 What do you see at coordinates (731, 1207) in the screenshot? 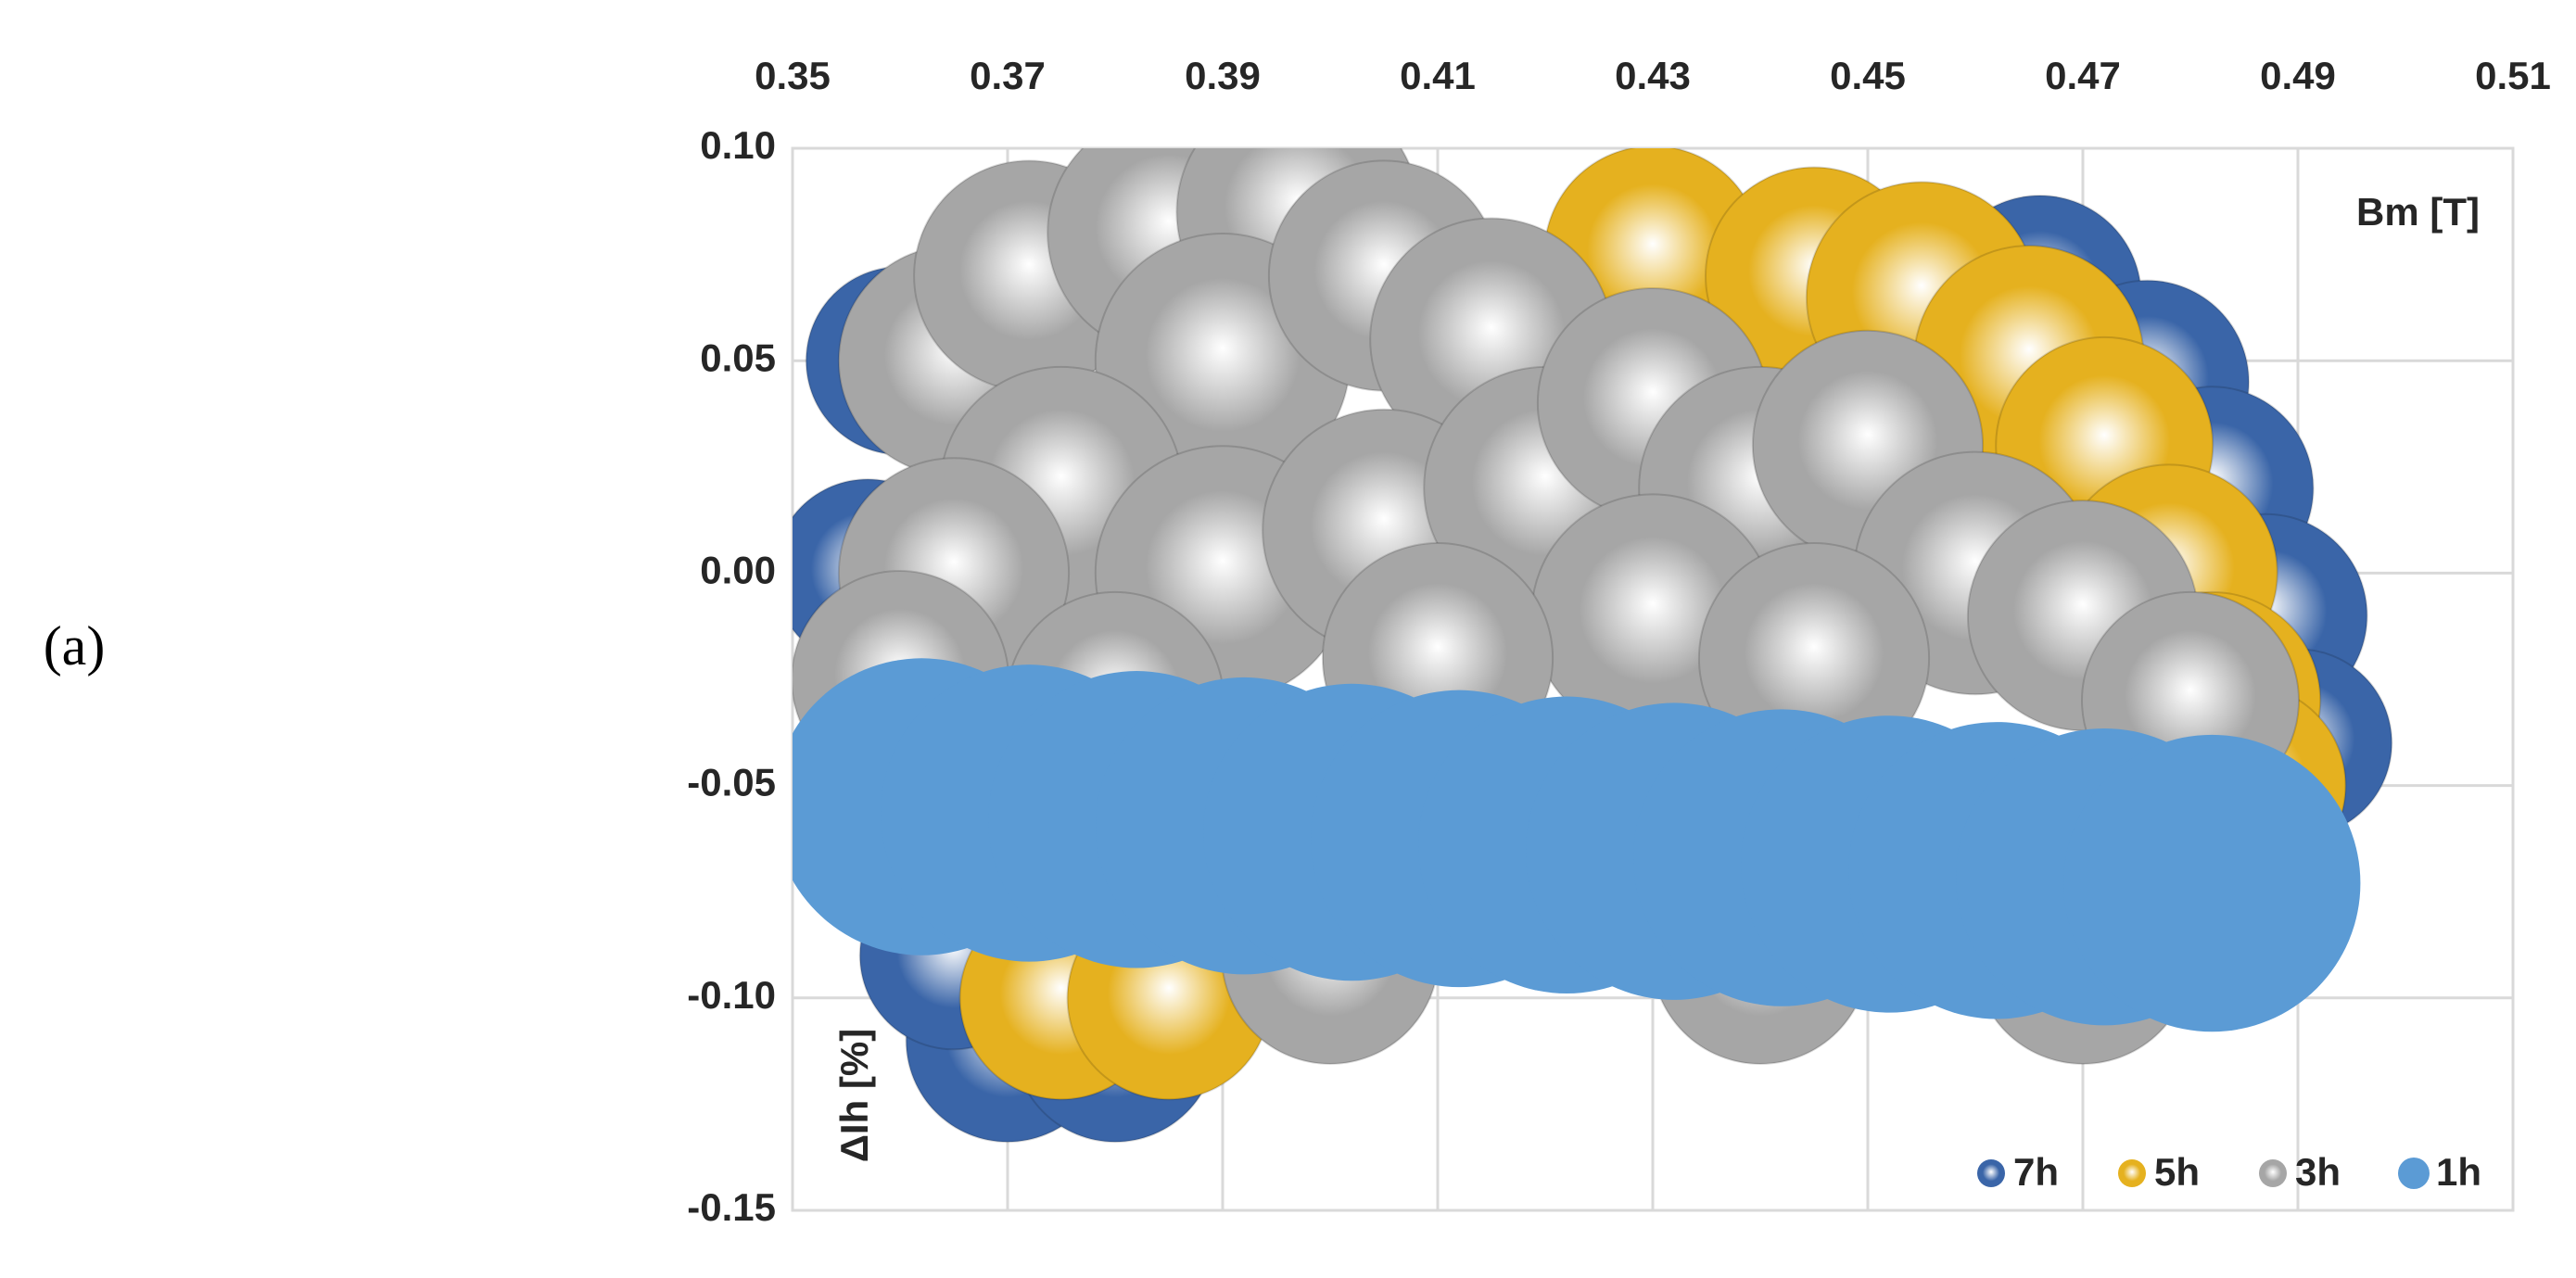
I see `y-tick-label: -0.15` at bounding box center [731, 1207].